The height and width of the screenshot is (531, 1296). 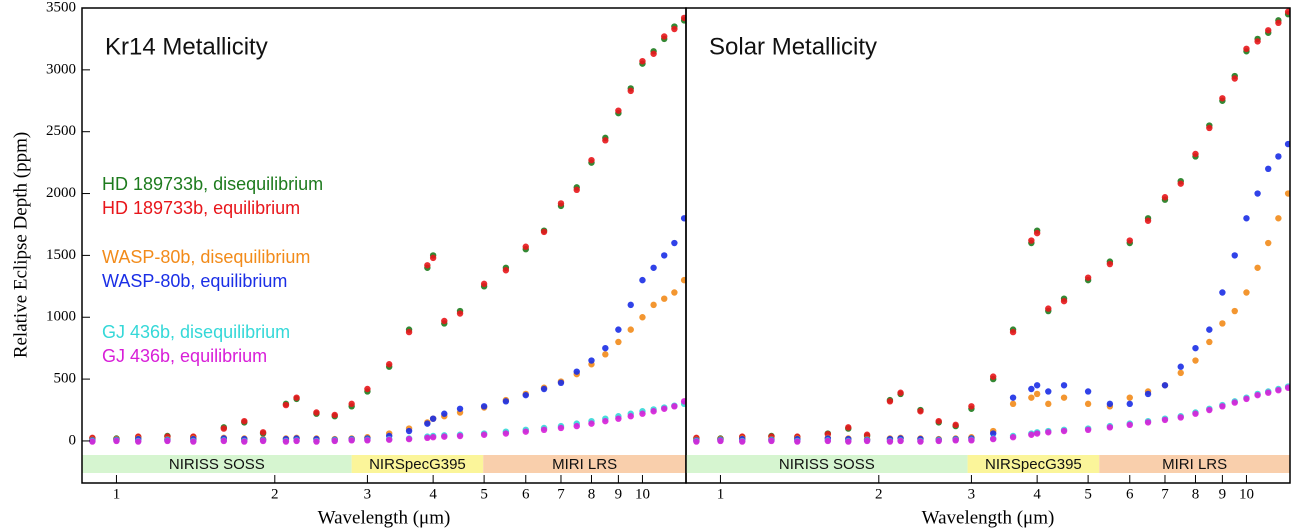 What do you see at coordinates (526, 494) in the screenshot?
I see `x-tick-label: 6` at bounding box center [526, 494].